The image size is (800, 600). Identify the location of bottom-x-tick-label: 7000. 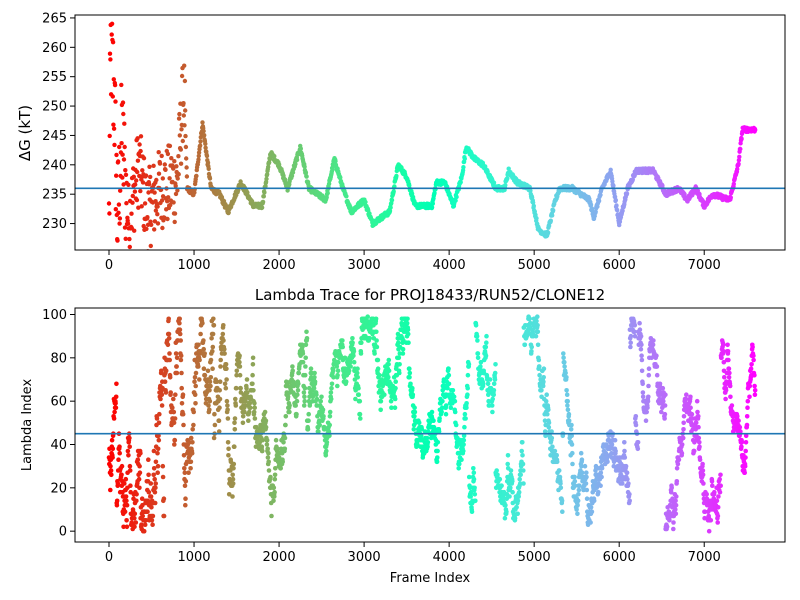
(704, 557).